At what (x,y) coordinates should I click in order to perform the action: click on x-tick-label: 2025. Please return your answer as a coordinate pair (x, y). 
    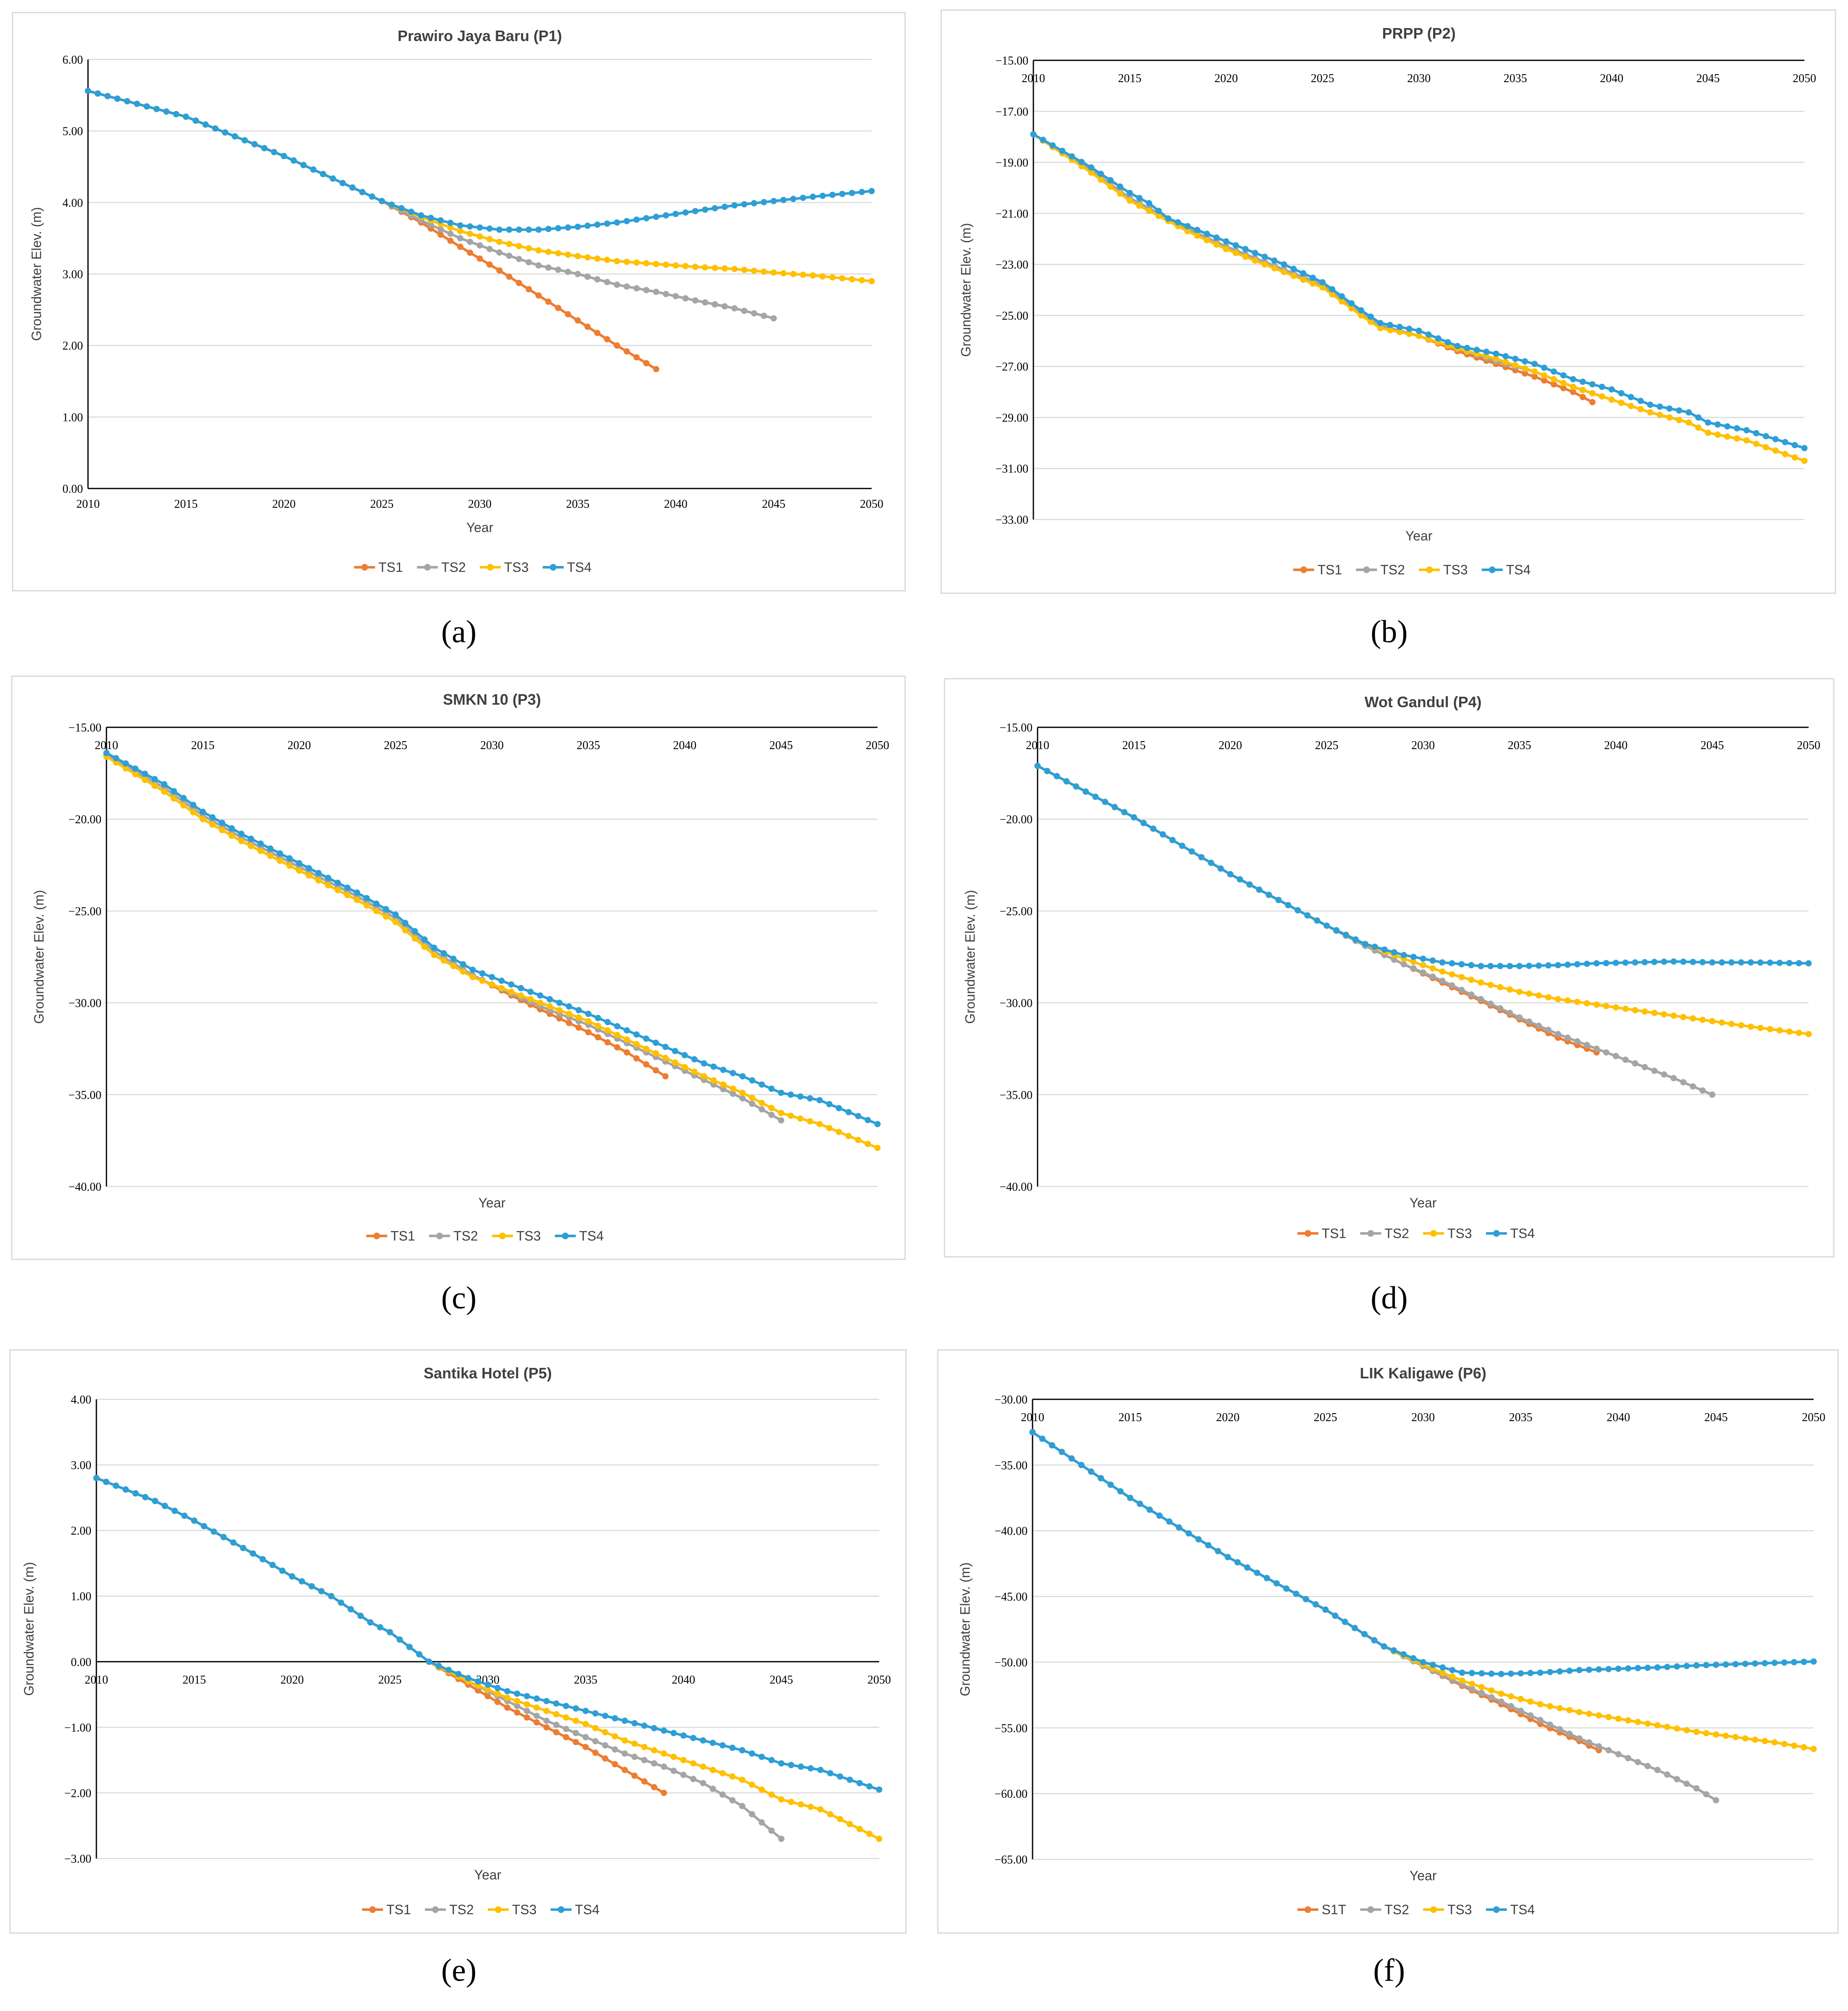
    Looking at the image, I should click on (381, 504).